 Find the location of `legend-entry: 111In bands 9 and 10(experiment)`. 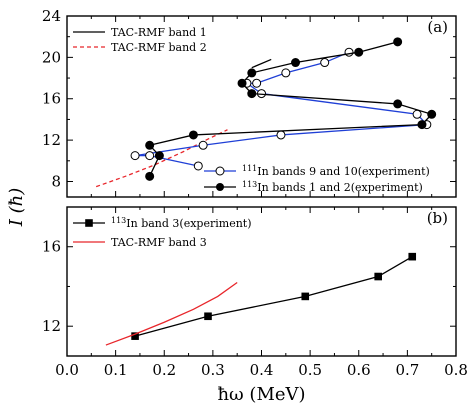

legend-entry: 111In bands 9 and 10(experiment) is located at coordinates (317, 171).